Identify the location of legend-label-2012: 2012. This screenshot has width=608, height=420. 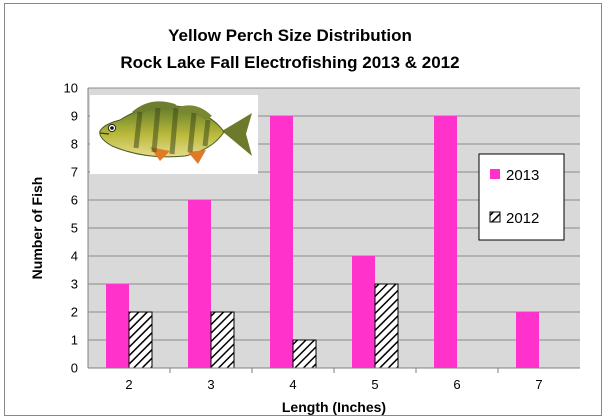
(522, 218).